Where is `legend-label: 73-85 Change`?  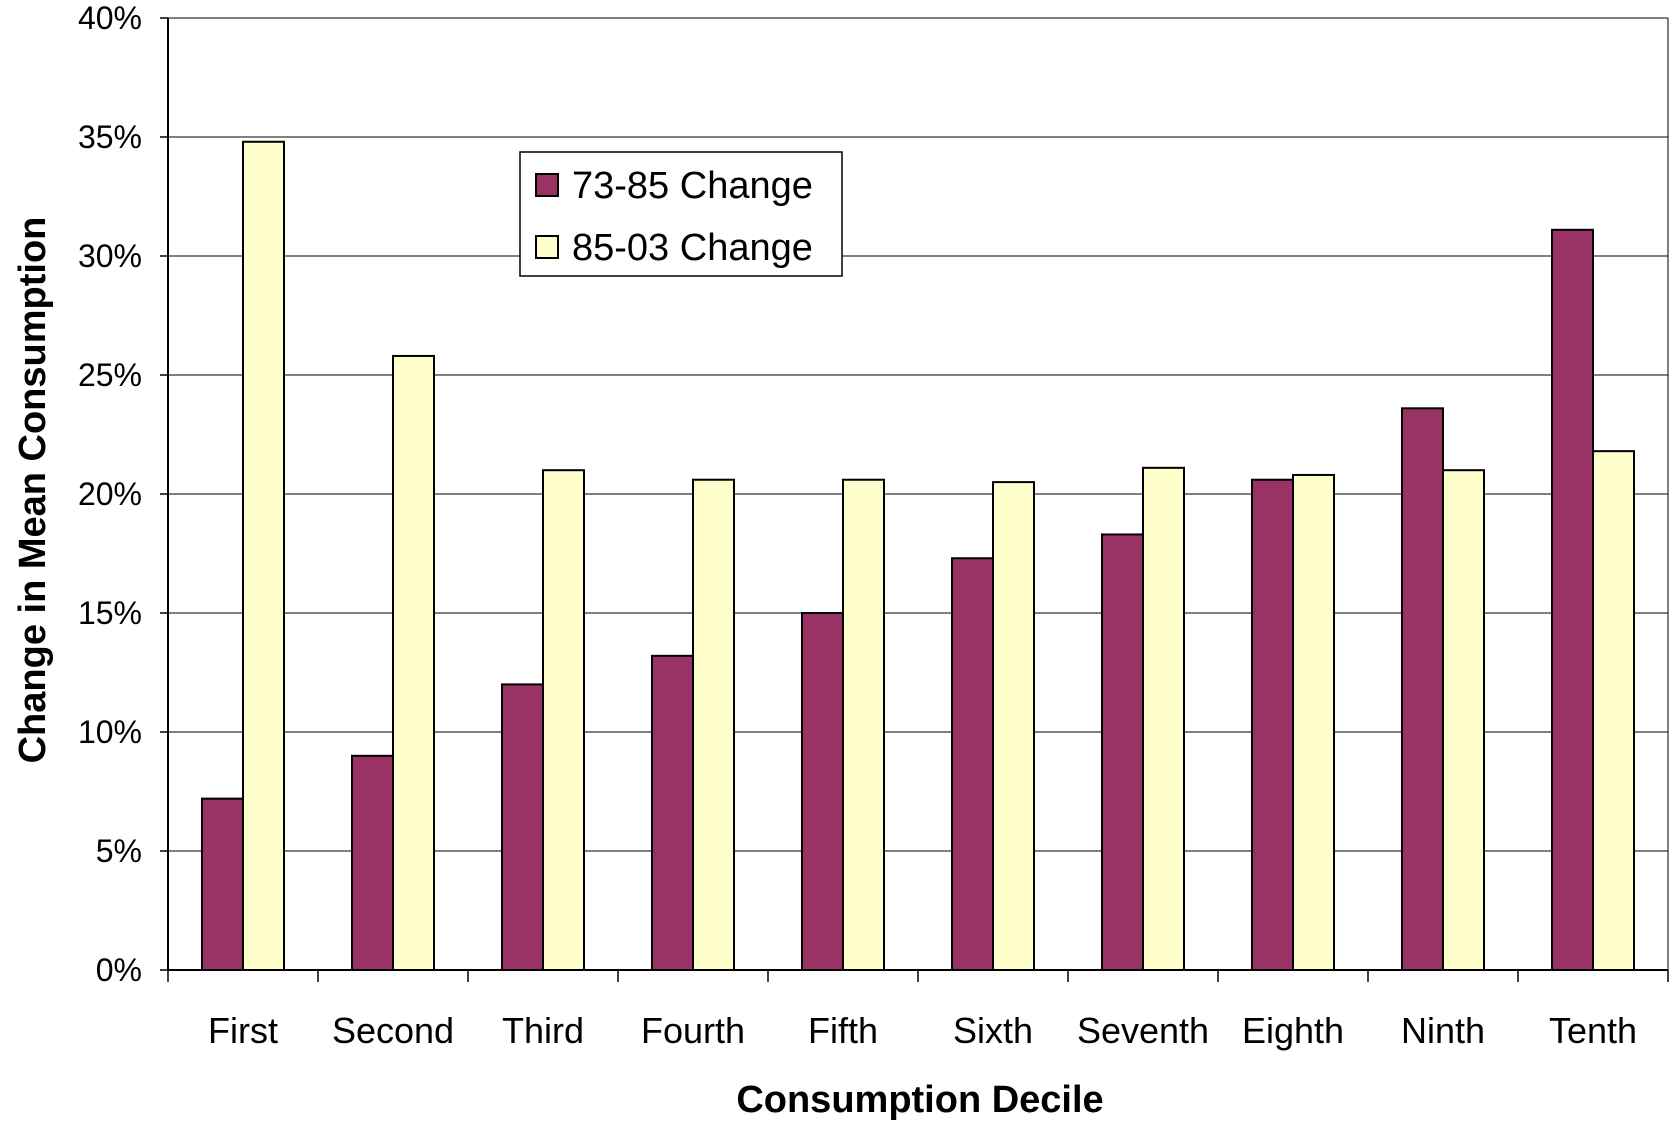
legend-label: 73-85 Change is located at coordinates (692, 186).